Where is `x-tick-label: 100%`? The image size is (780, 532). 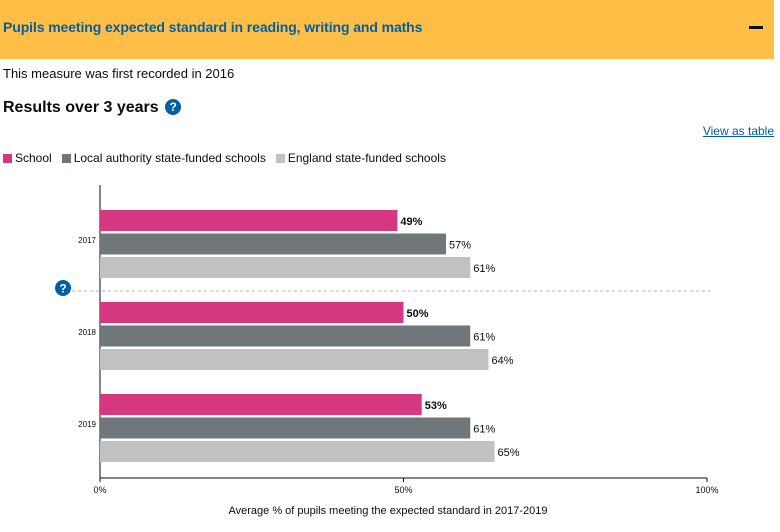 x-tick-label: 100% is located at coordinates (706, 490).